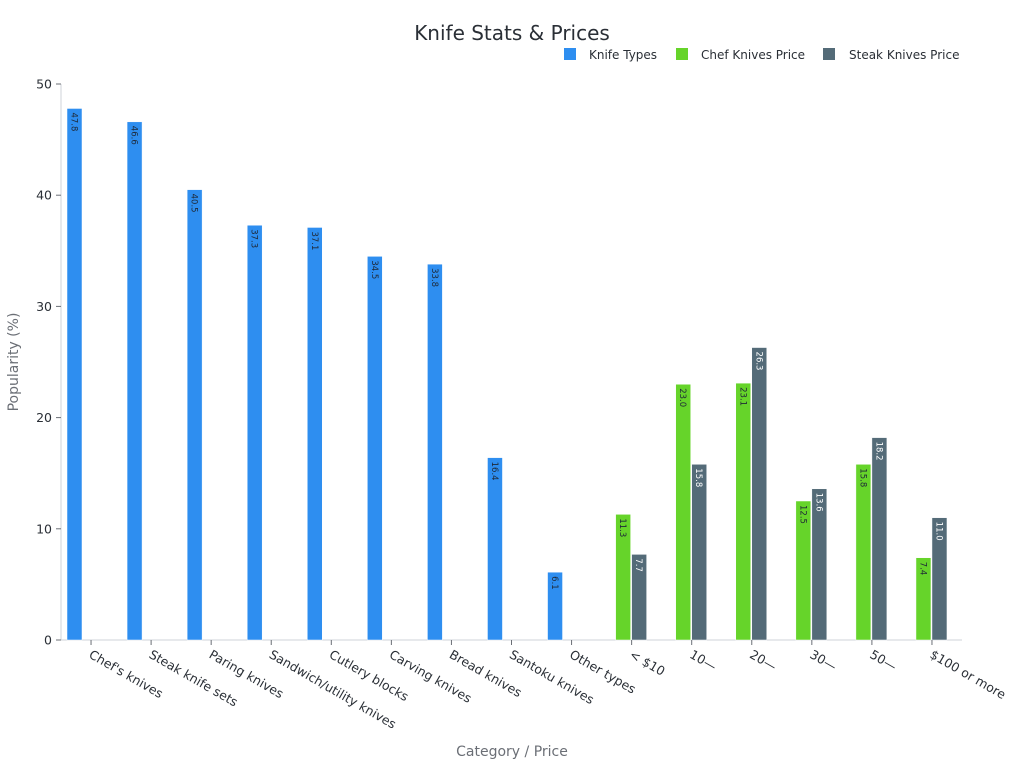  What do you see at coordinates (753, 55) in the screenshot?
I see `legend-label-chef-price: Chef Knives Price` at bounding box center [753, 55].